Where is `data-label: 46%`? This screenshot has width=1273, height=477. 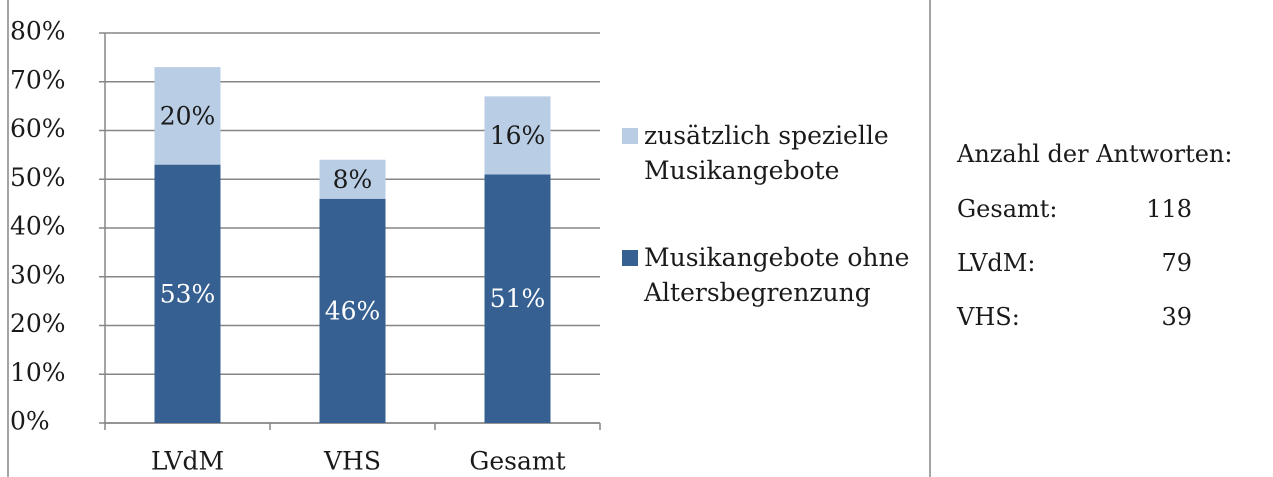 data-label: 46% is located at coordinates (353, 310).